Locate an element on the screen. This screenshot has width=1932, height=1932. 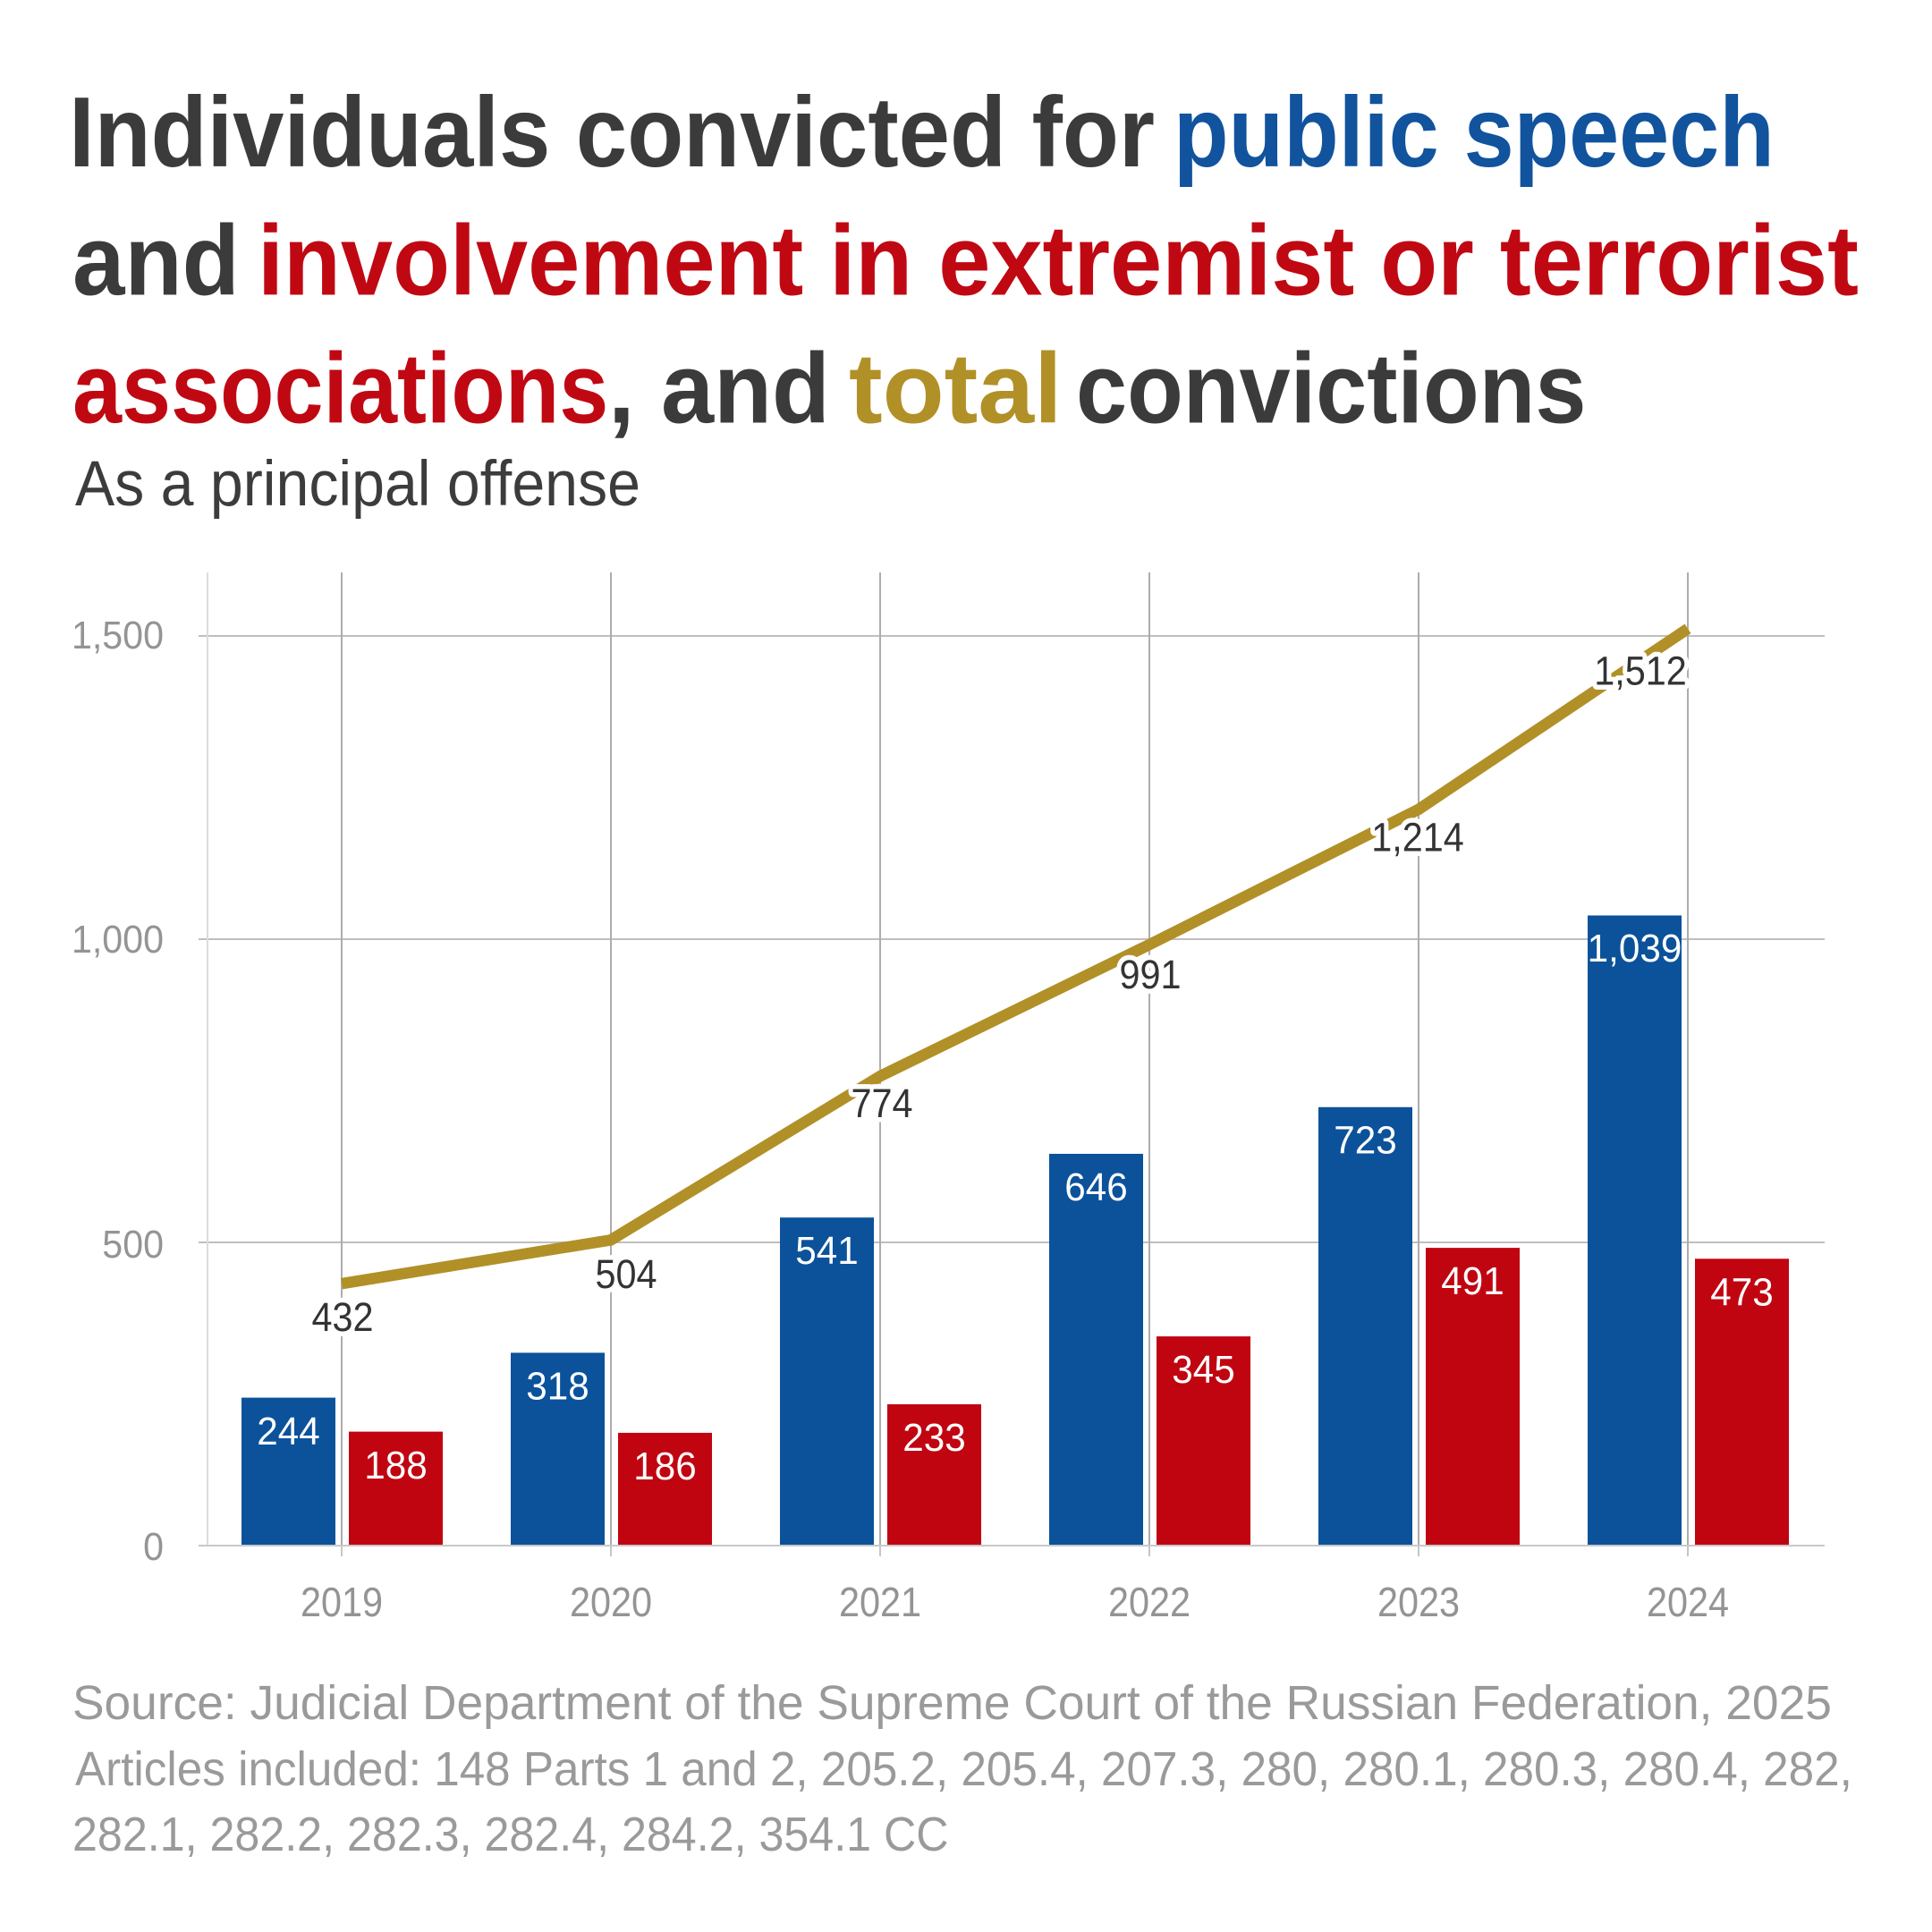
svg-text: 2019 is located at coordinates (342, 1603).